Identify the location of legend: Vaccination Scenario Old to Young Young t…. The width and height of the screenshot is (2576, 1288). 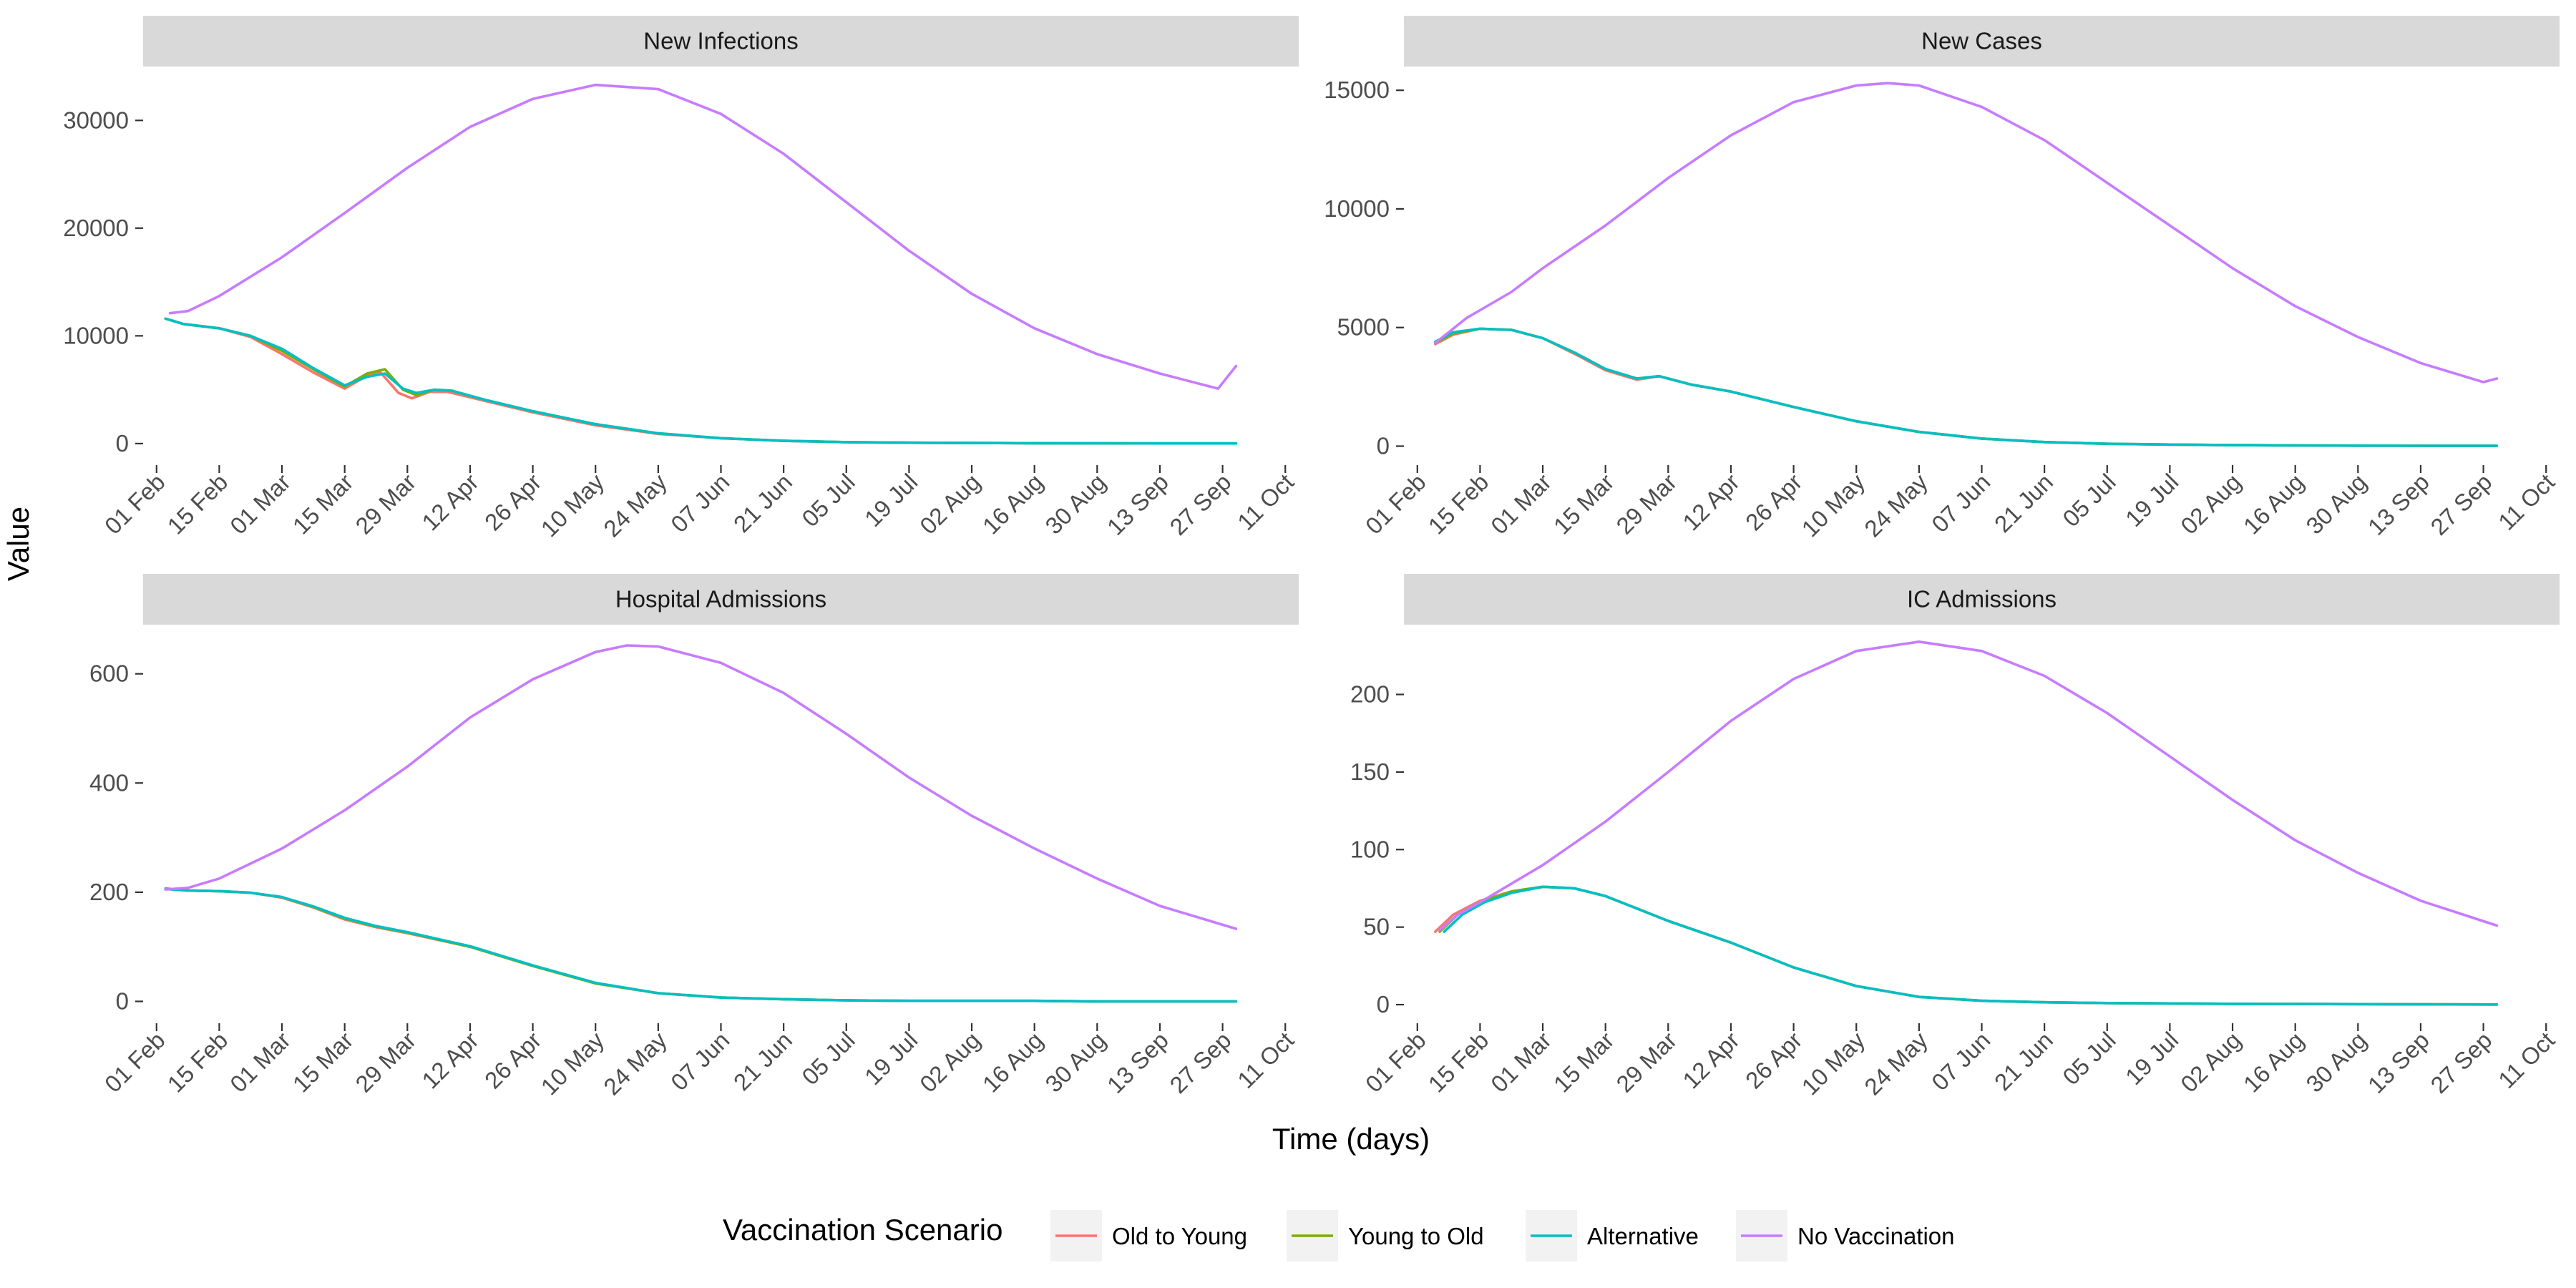
(1339, 1236).